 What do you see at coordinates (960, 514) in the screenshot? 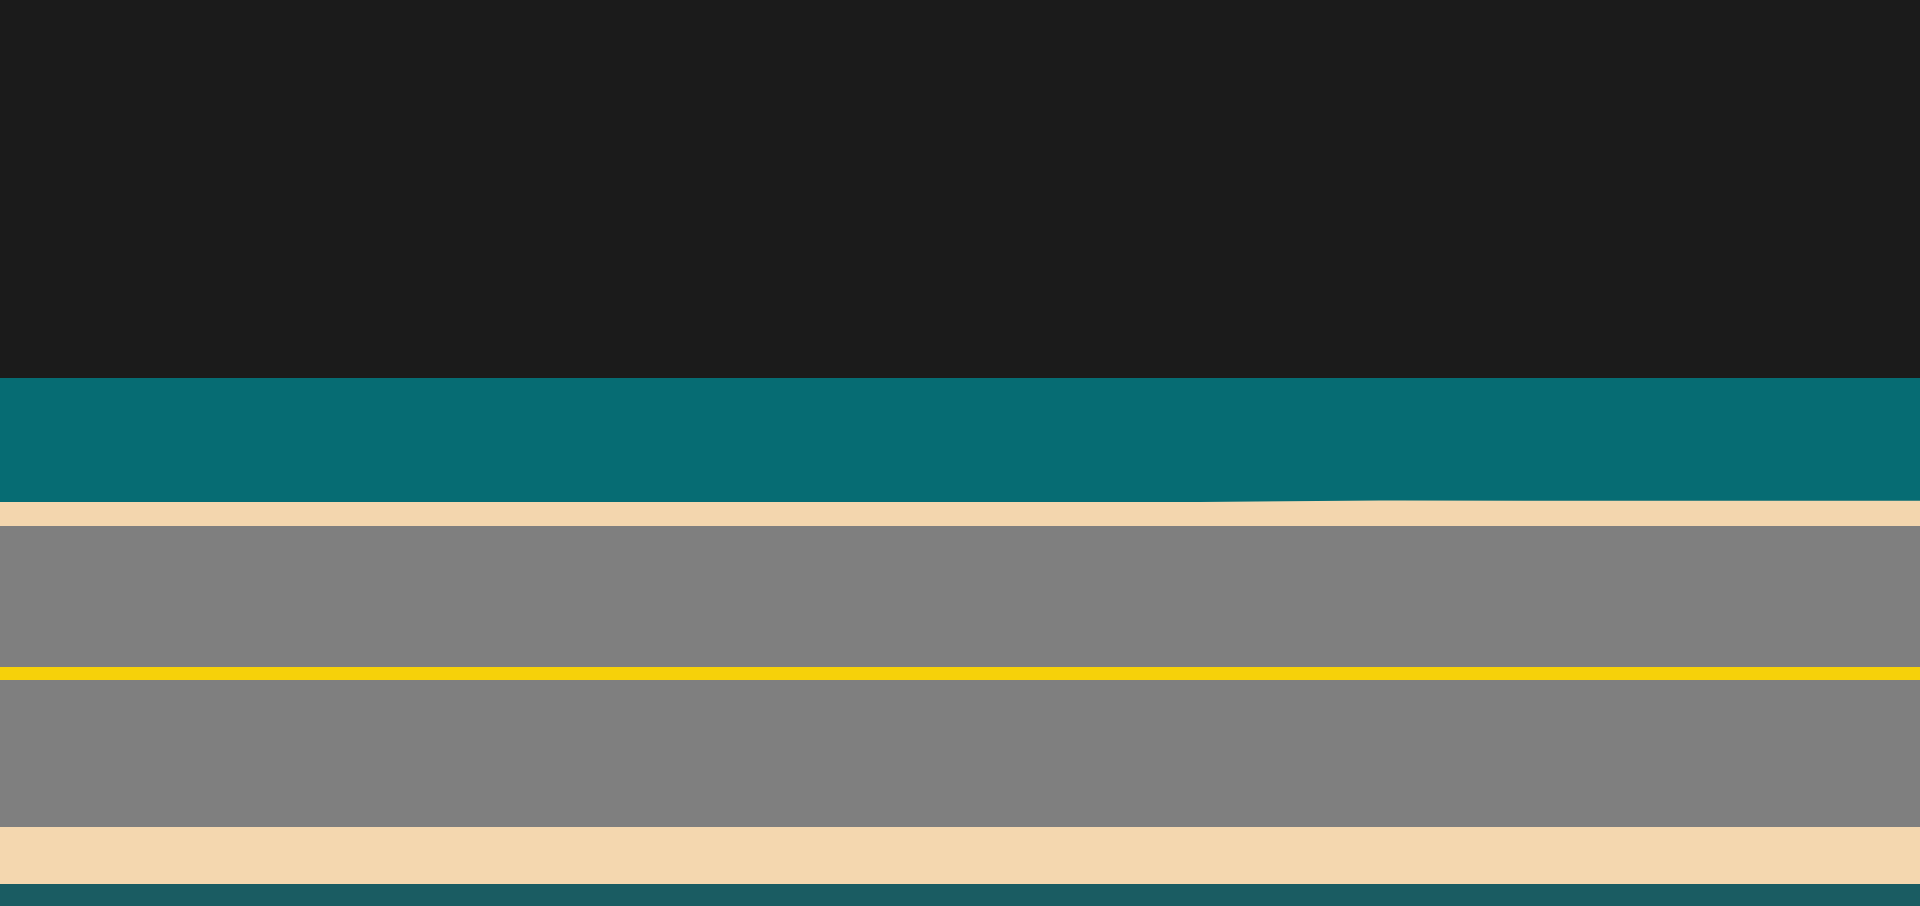
I see `upper-sand-strip` at bounding box center [960, 514].